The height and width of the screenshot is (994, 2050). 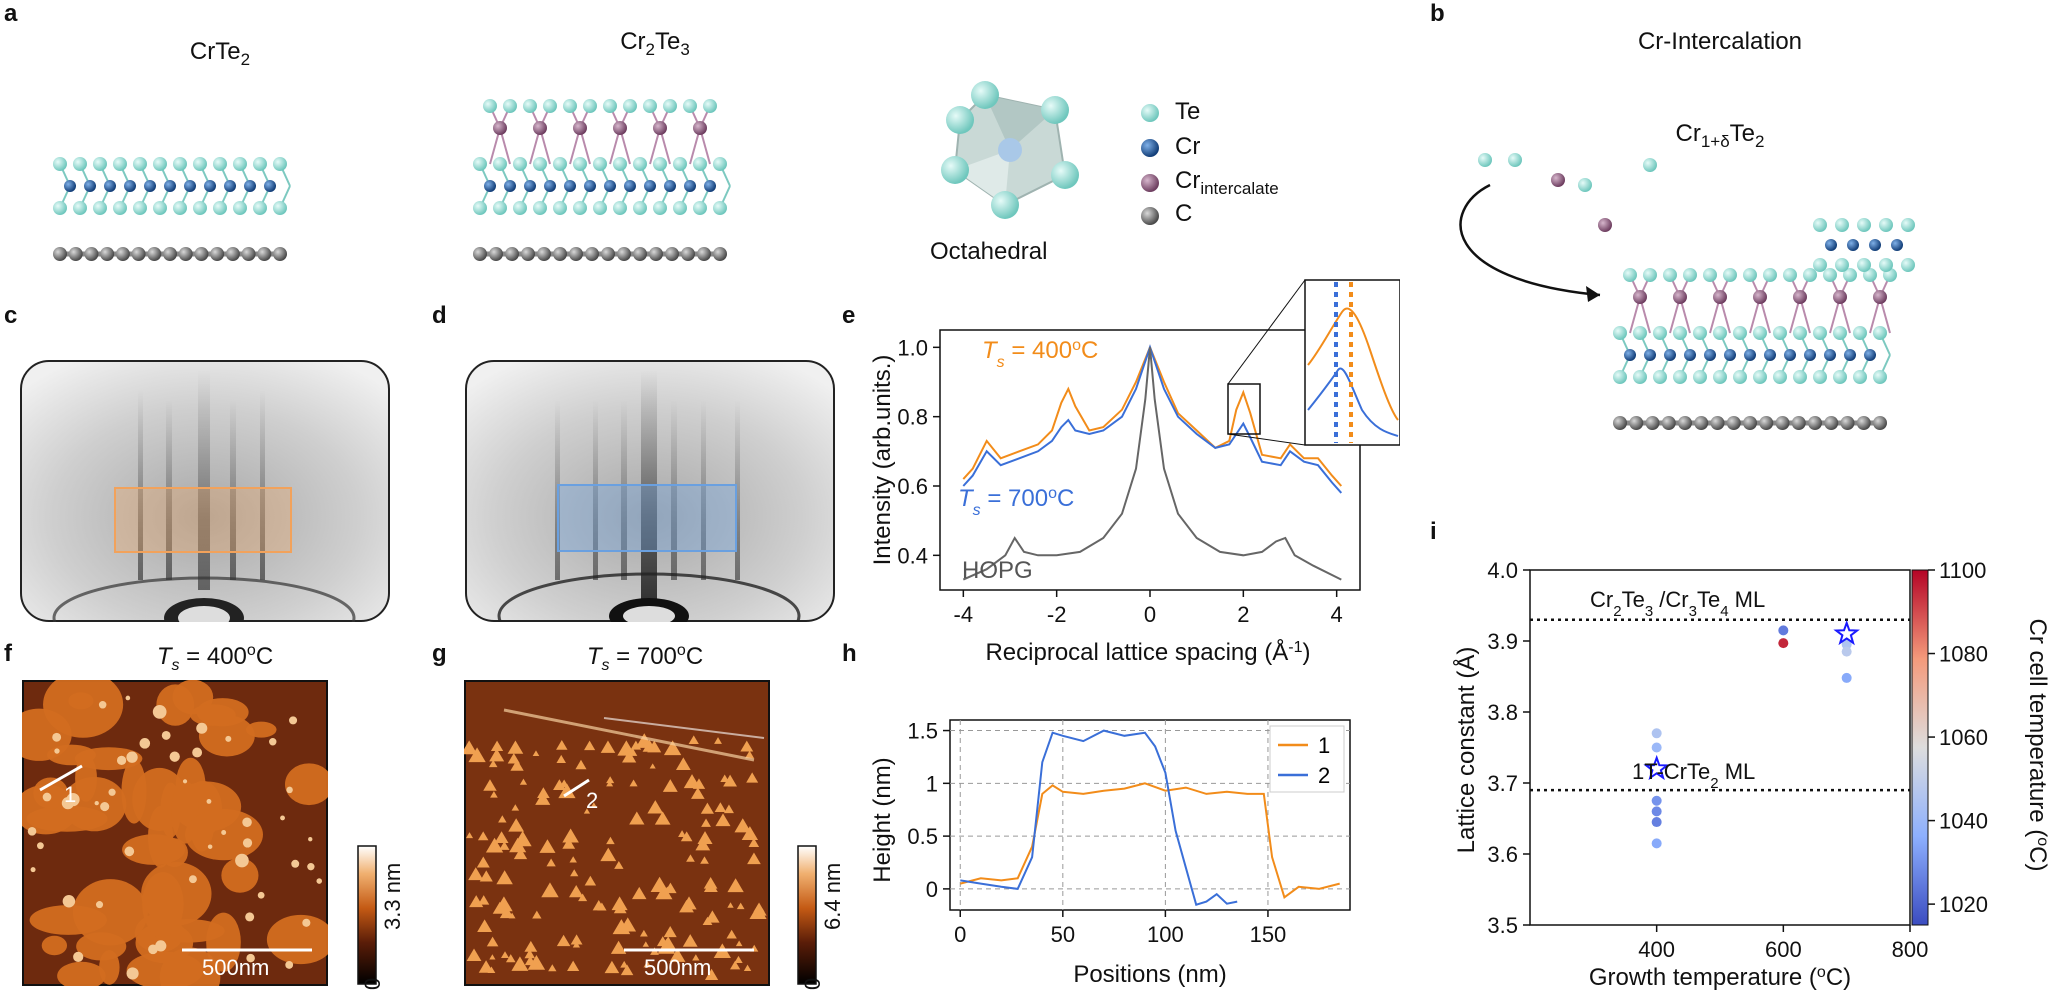 I want to click on legend-cri-icon, so click(x=1150, y=183).